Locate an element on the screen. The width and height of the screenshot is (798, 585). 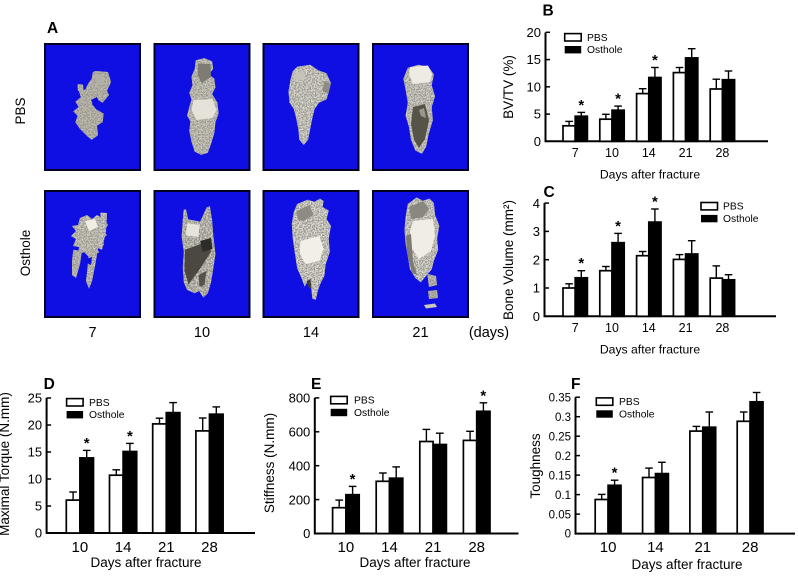
svg-text: C is located at coordinates (549, 192).